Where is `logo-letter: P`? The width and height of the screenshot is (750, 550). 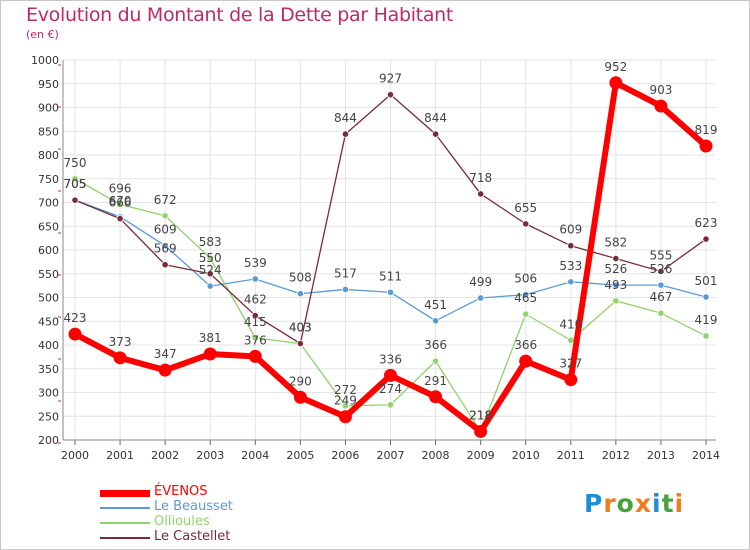
logo-letter: P is located at coordinates (594, 503).